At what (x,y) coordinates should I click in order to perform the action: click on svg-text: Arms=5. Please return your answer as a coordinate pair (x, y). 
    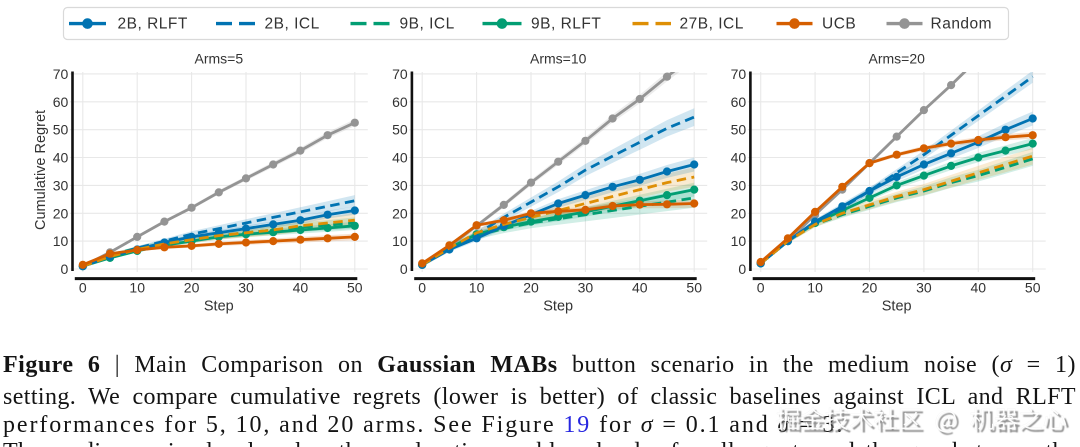
    Looking at the image, I should click on (218, 59).